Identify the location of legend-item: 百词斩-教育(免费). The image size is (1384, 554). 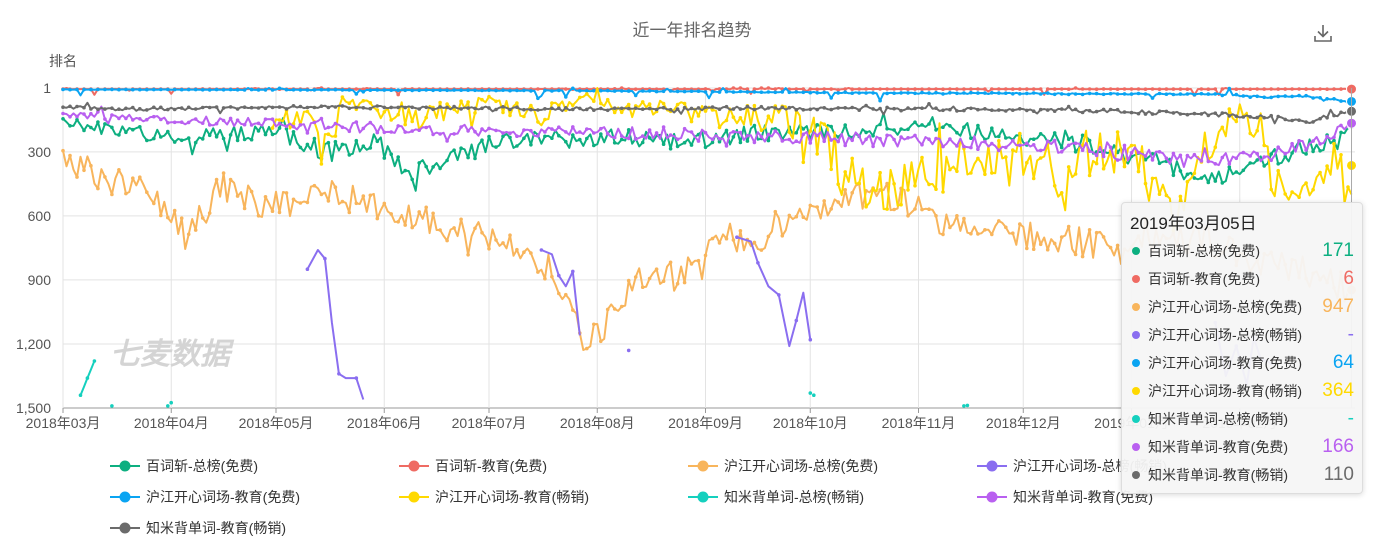
(473, 466).